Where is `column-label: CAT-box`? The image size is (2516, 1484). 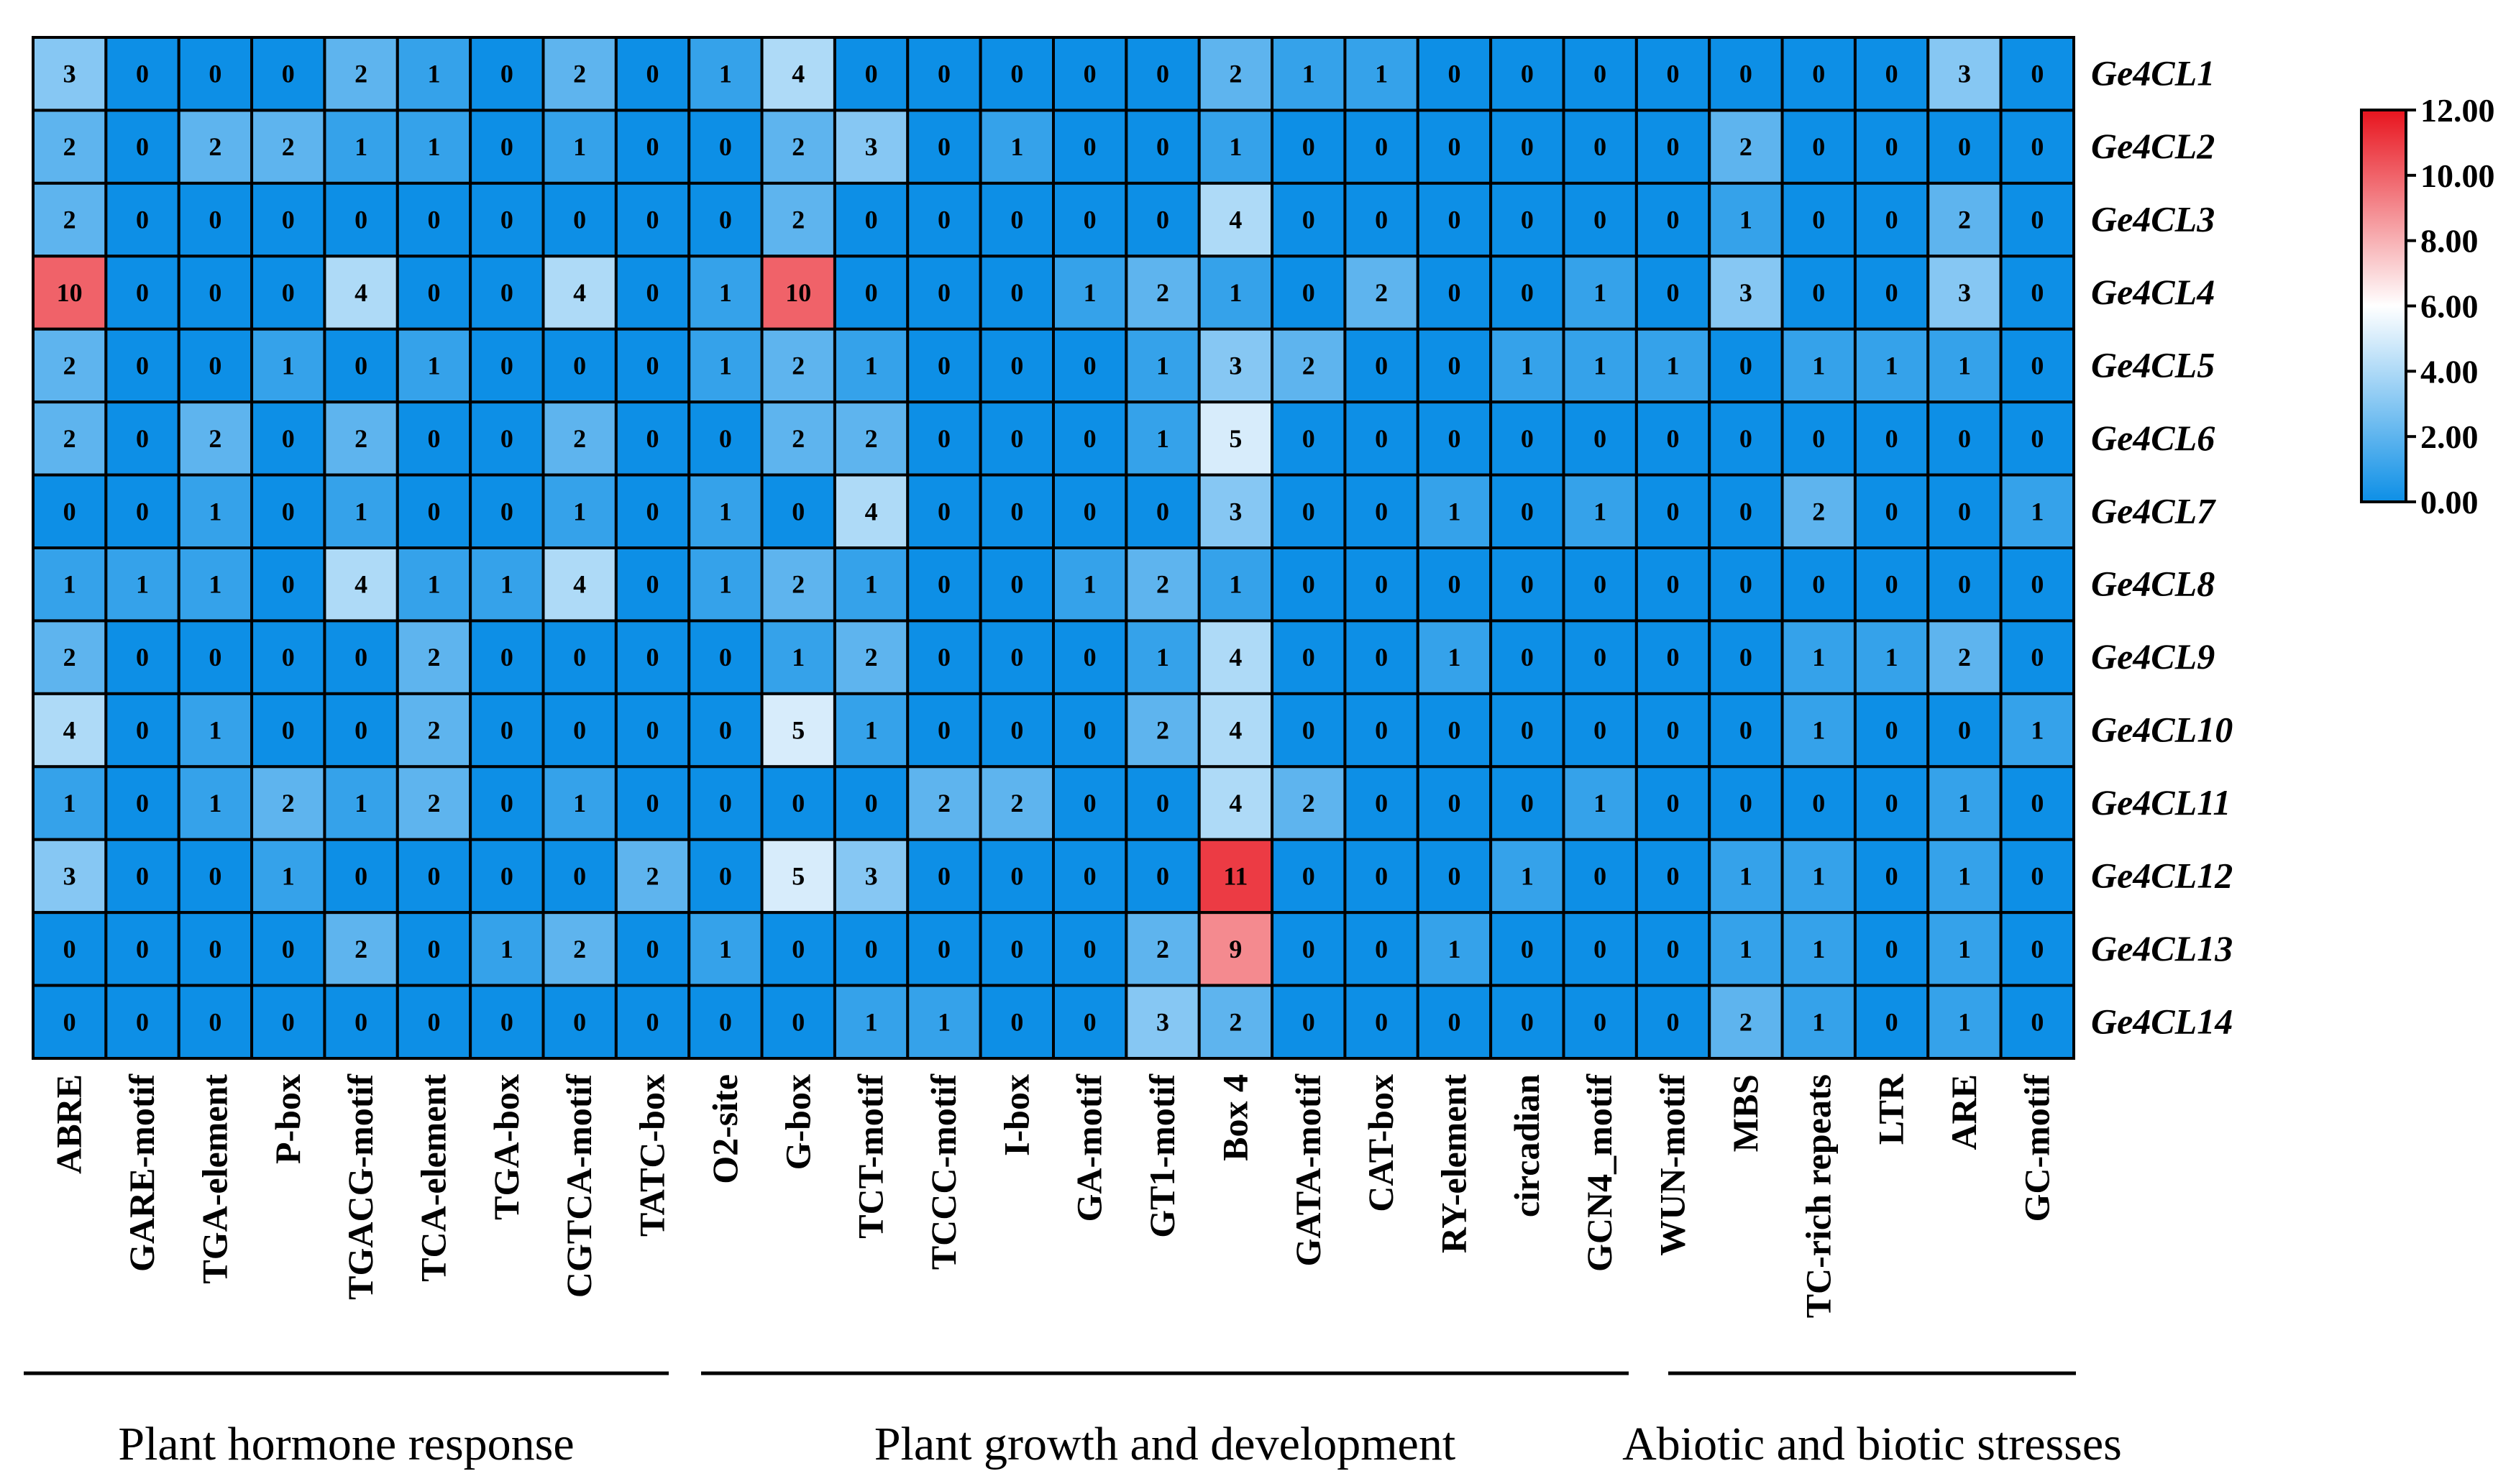
column-label: CAT-box is located at coordinates (1380, 1143).